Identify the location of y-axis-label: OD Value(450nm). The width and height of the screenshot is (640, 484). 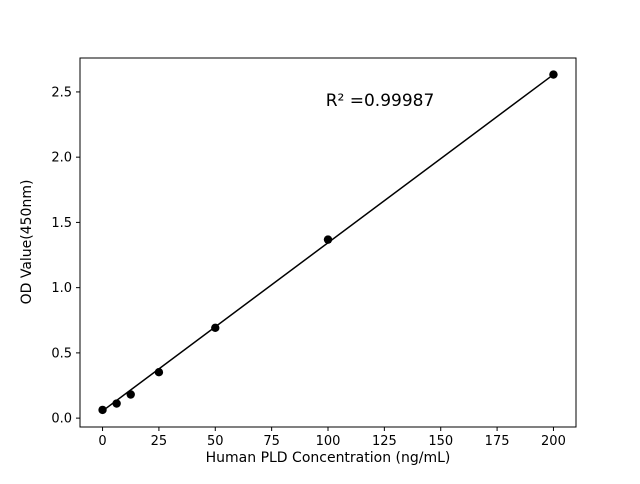
(27, 242).